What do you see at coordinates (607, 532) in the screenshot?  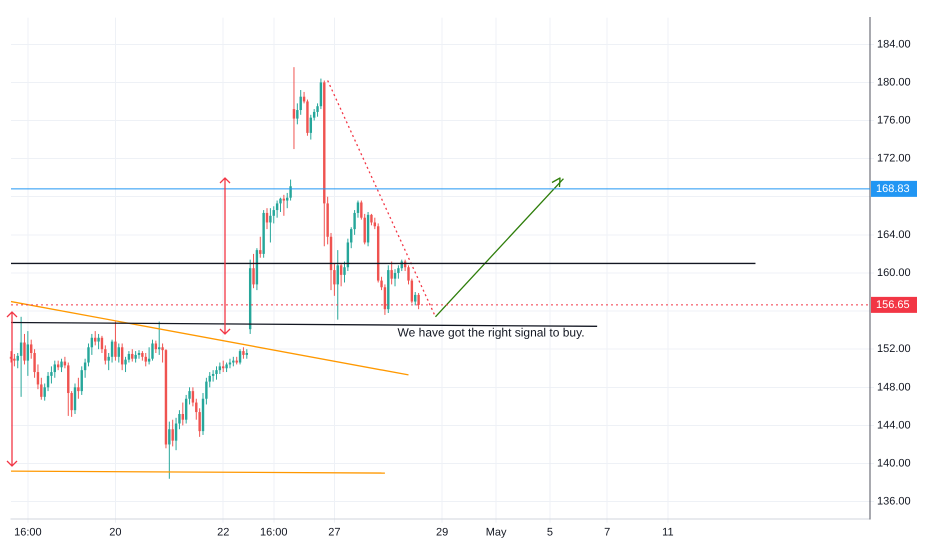 I see `x-tick-label: 7` at bounding box center [607, 532].